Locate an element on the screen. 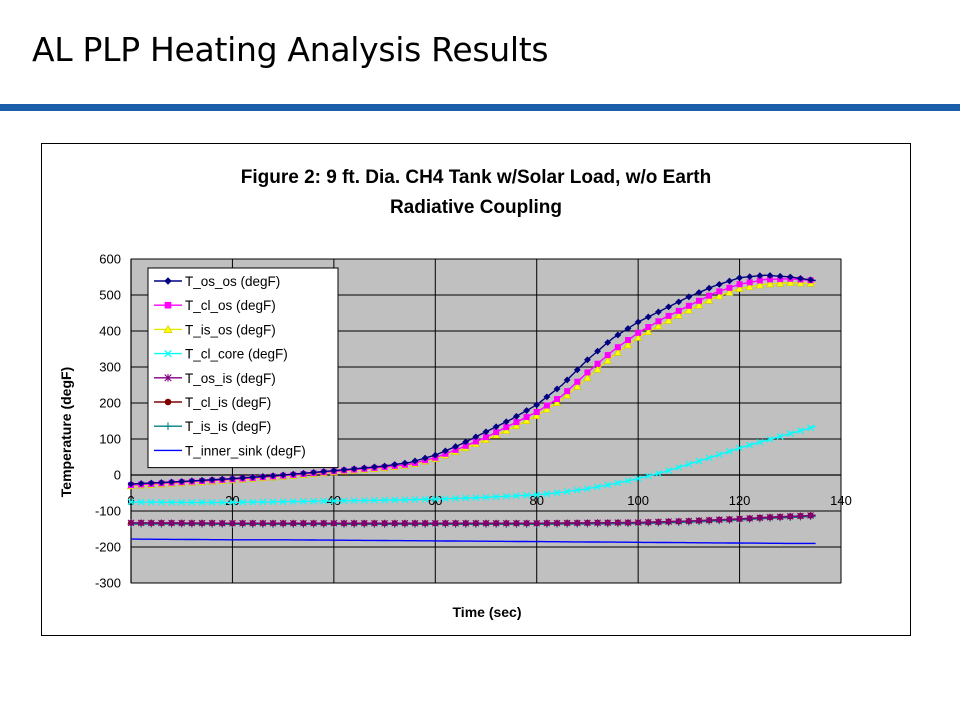  x-tick-label: 80 is located at coordinates (536, 500).